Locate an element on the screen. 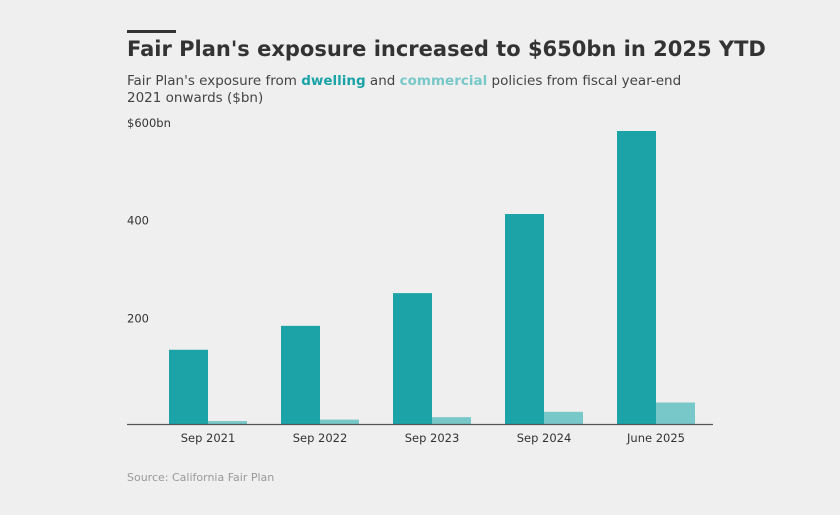  source-note: Source: California Fair Plan is located at coordinates (201, 477).